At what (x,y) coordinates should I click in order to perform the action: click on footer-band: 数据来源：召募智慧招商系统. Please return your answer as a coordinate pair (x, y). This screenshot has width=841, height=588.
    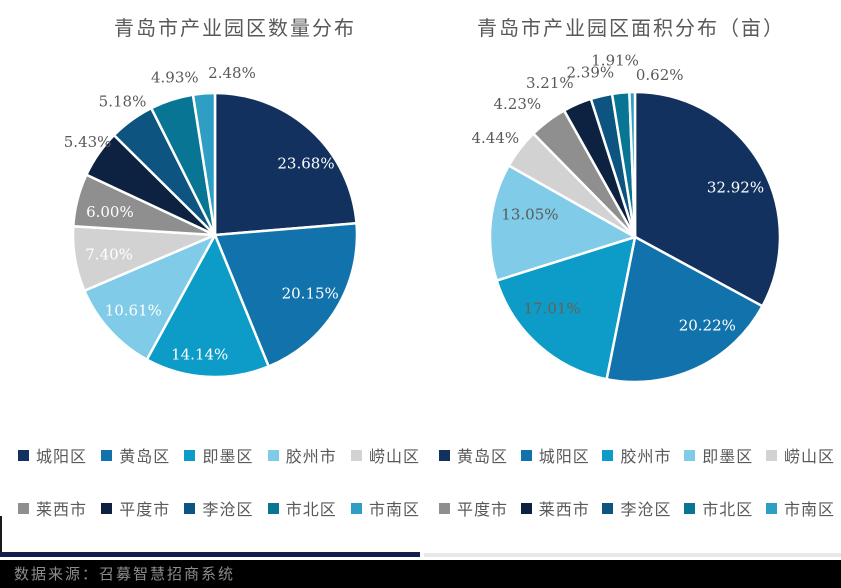
    Looking at the image, I should click on (420, 574).